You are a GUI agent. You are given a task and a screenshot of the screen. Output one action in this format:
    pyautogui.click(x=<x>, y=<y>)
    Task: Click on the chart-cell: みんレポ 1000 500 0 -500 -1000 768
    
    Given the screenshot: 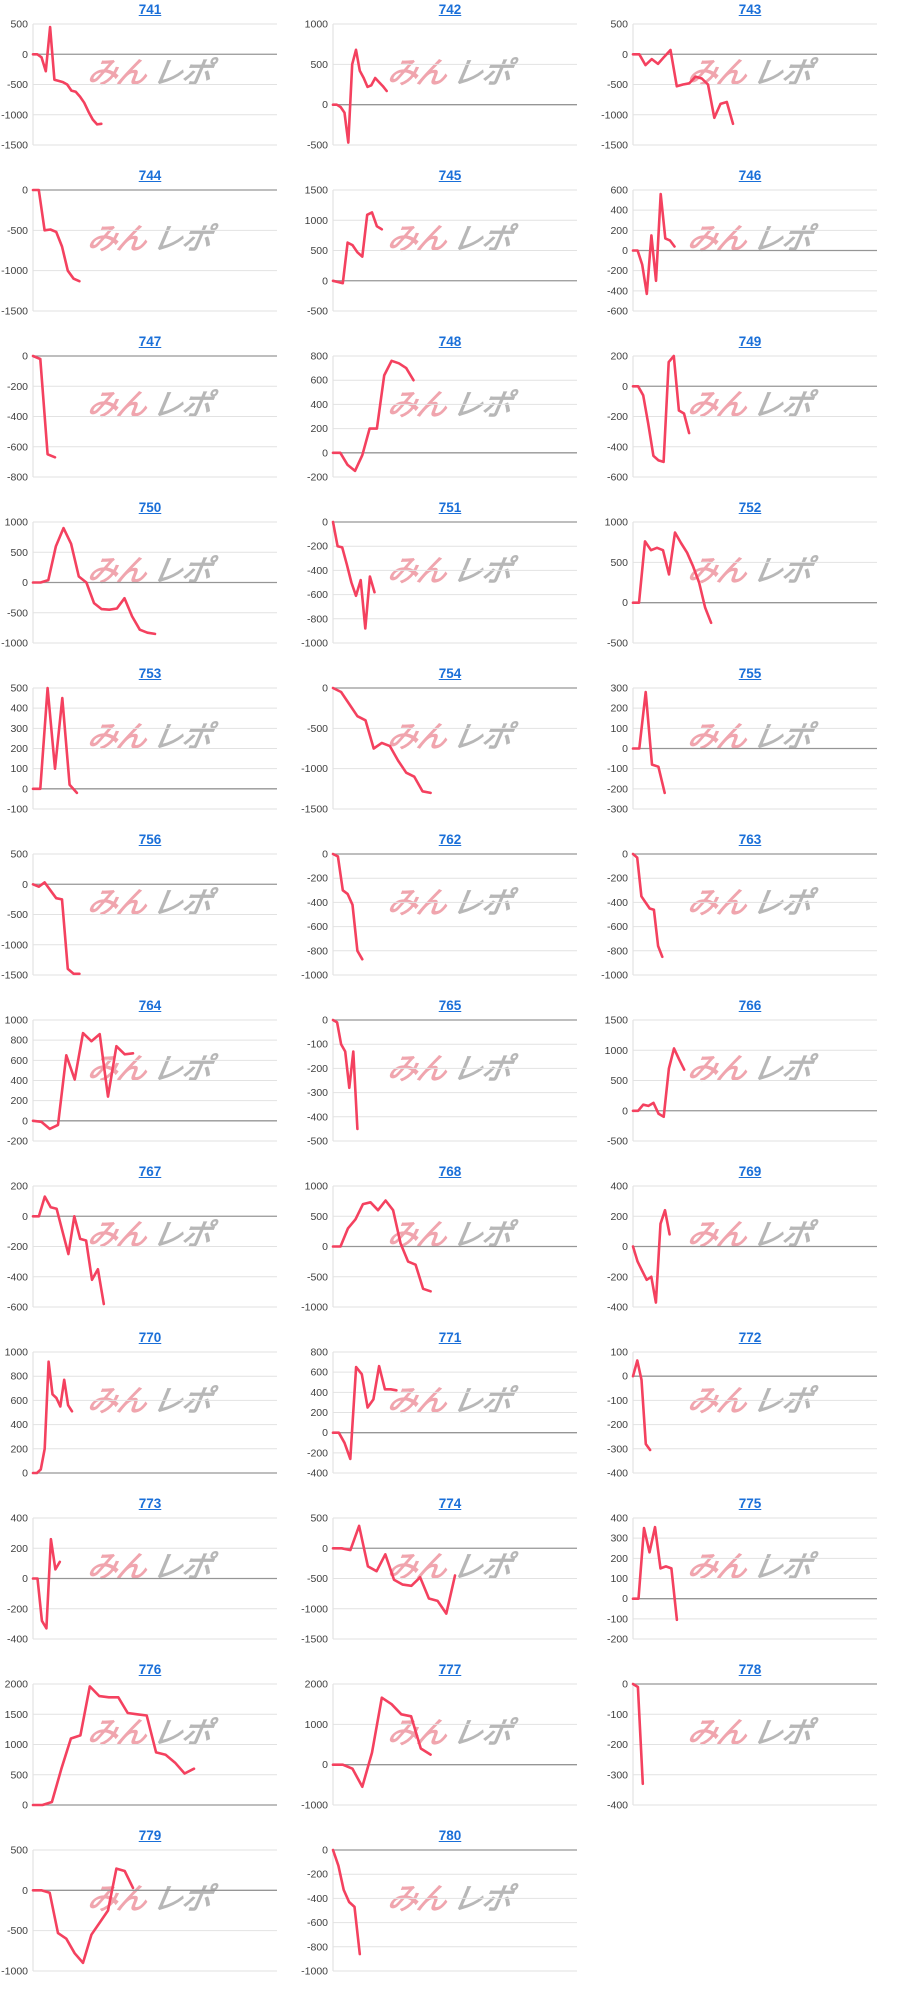 What is the action you would take?
    pyautogui.click(x=450, y=1245)
    